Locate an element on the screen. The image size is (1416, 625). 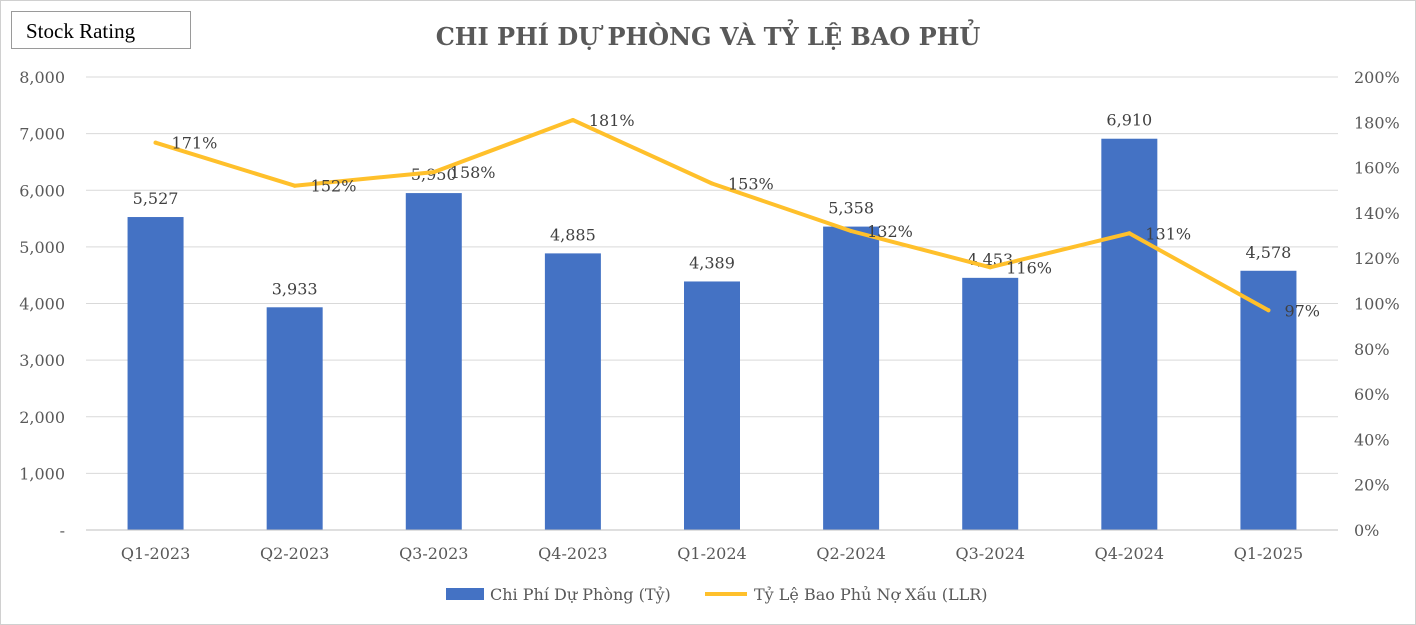
y-right-tick-label: 20% is located at coordinates (1372, 485).